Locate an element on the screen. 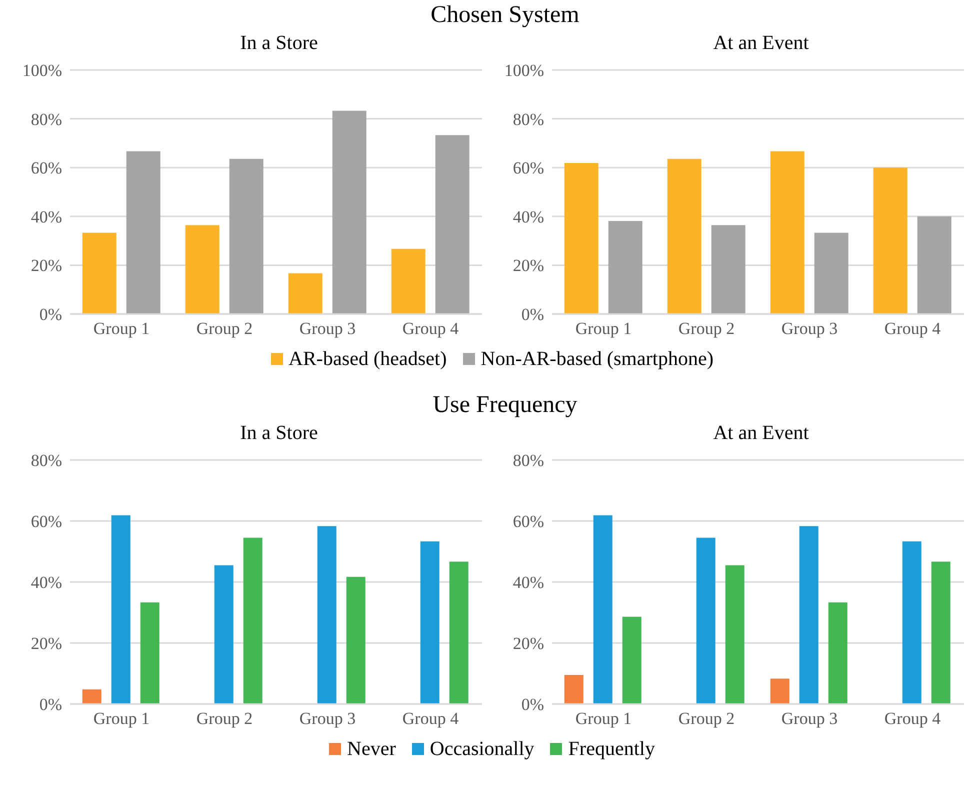 The image size is (980, 785). legend-label: Occasionally is located at coordinates (482, 749).